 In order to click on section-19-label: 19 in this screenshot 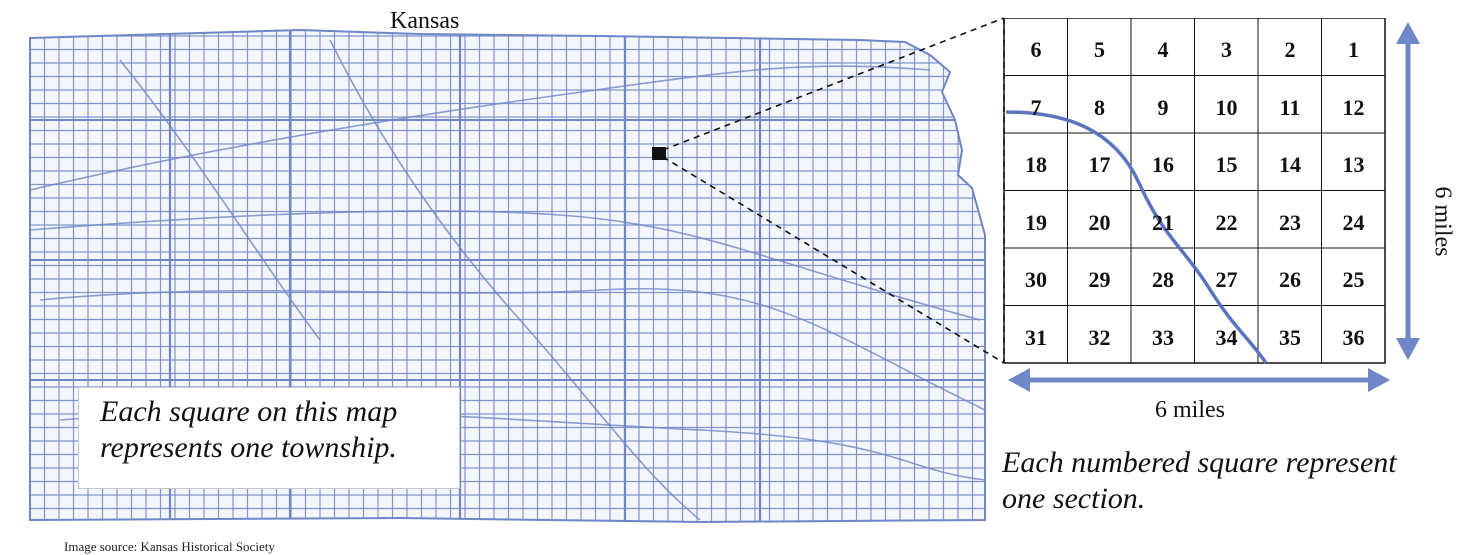, I will do `click(1036, 222)`.